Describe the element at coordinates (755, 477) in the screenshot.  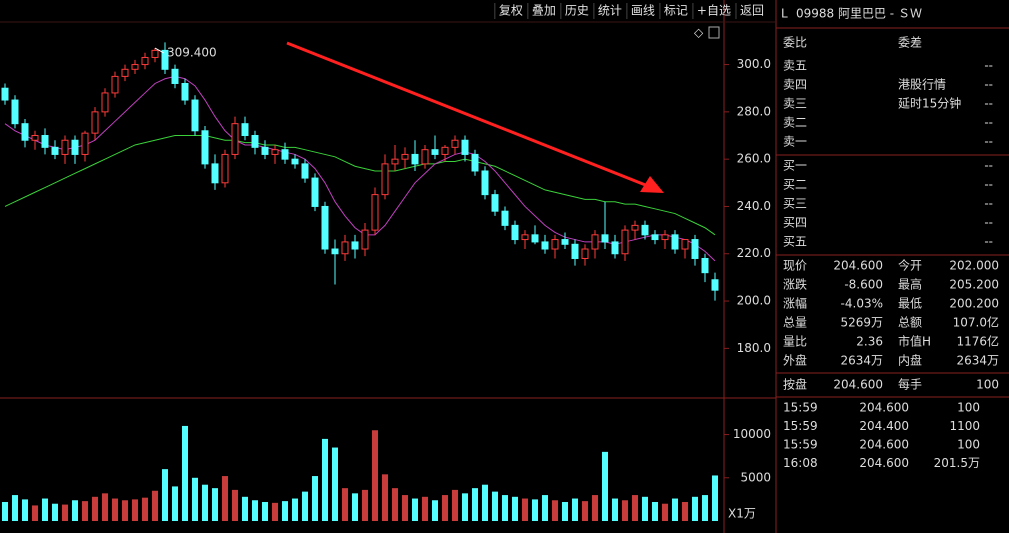
I see `y-tick-label: 5000` at that location.